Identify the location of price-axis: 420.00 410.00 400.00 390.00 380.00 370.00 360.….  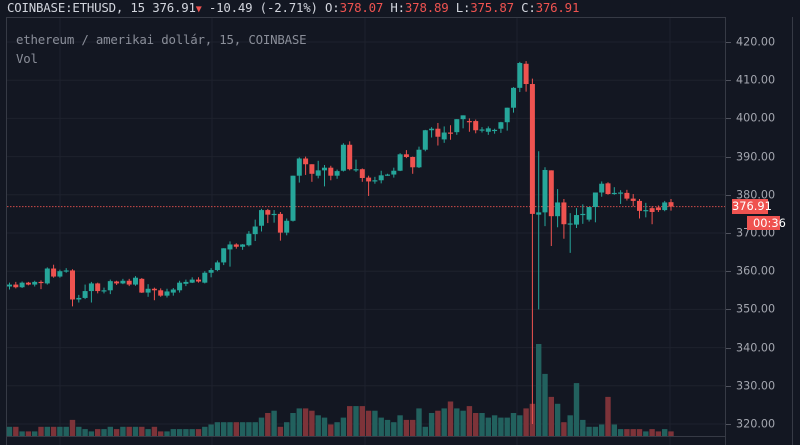
(759, 231).